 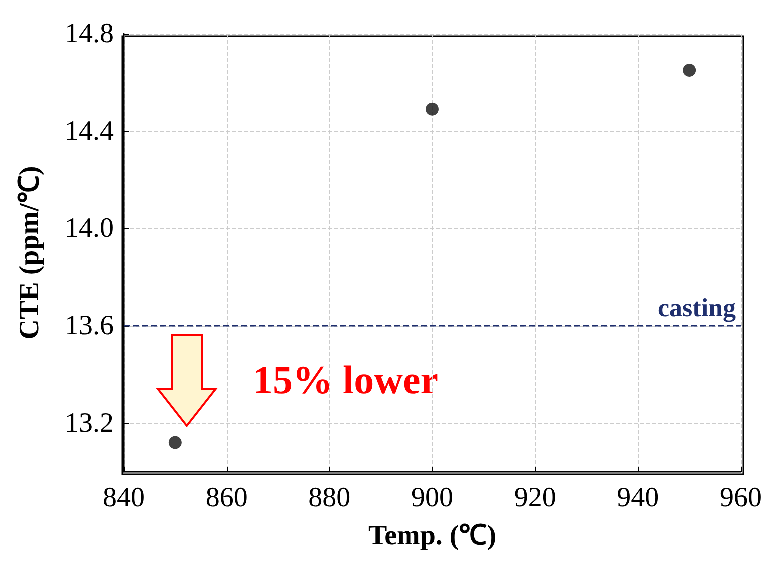 I want to click on x-tick-label: 960, so click(x=741, y=498).